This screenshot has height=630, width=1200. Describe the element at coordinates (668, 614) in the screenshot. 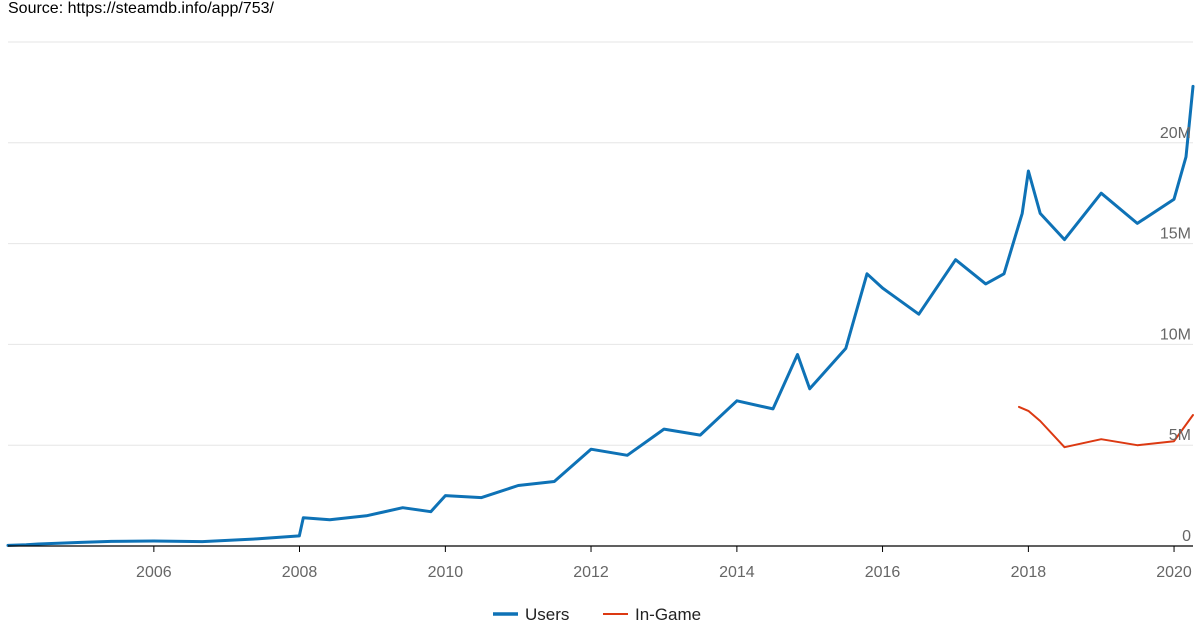

I see `legend-label: In-Game` at that location.